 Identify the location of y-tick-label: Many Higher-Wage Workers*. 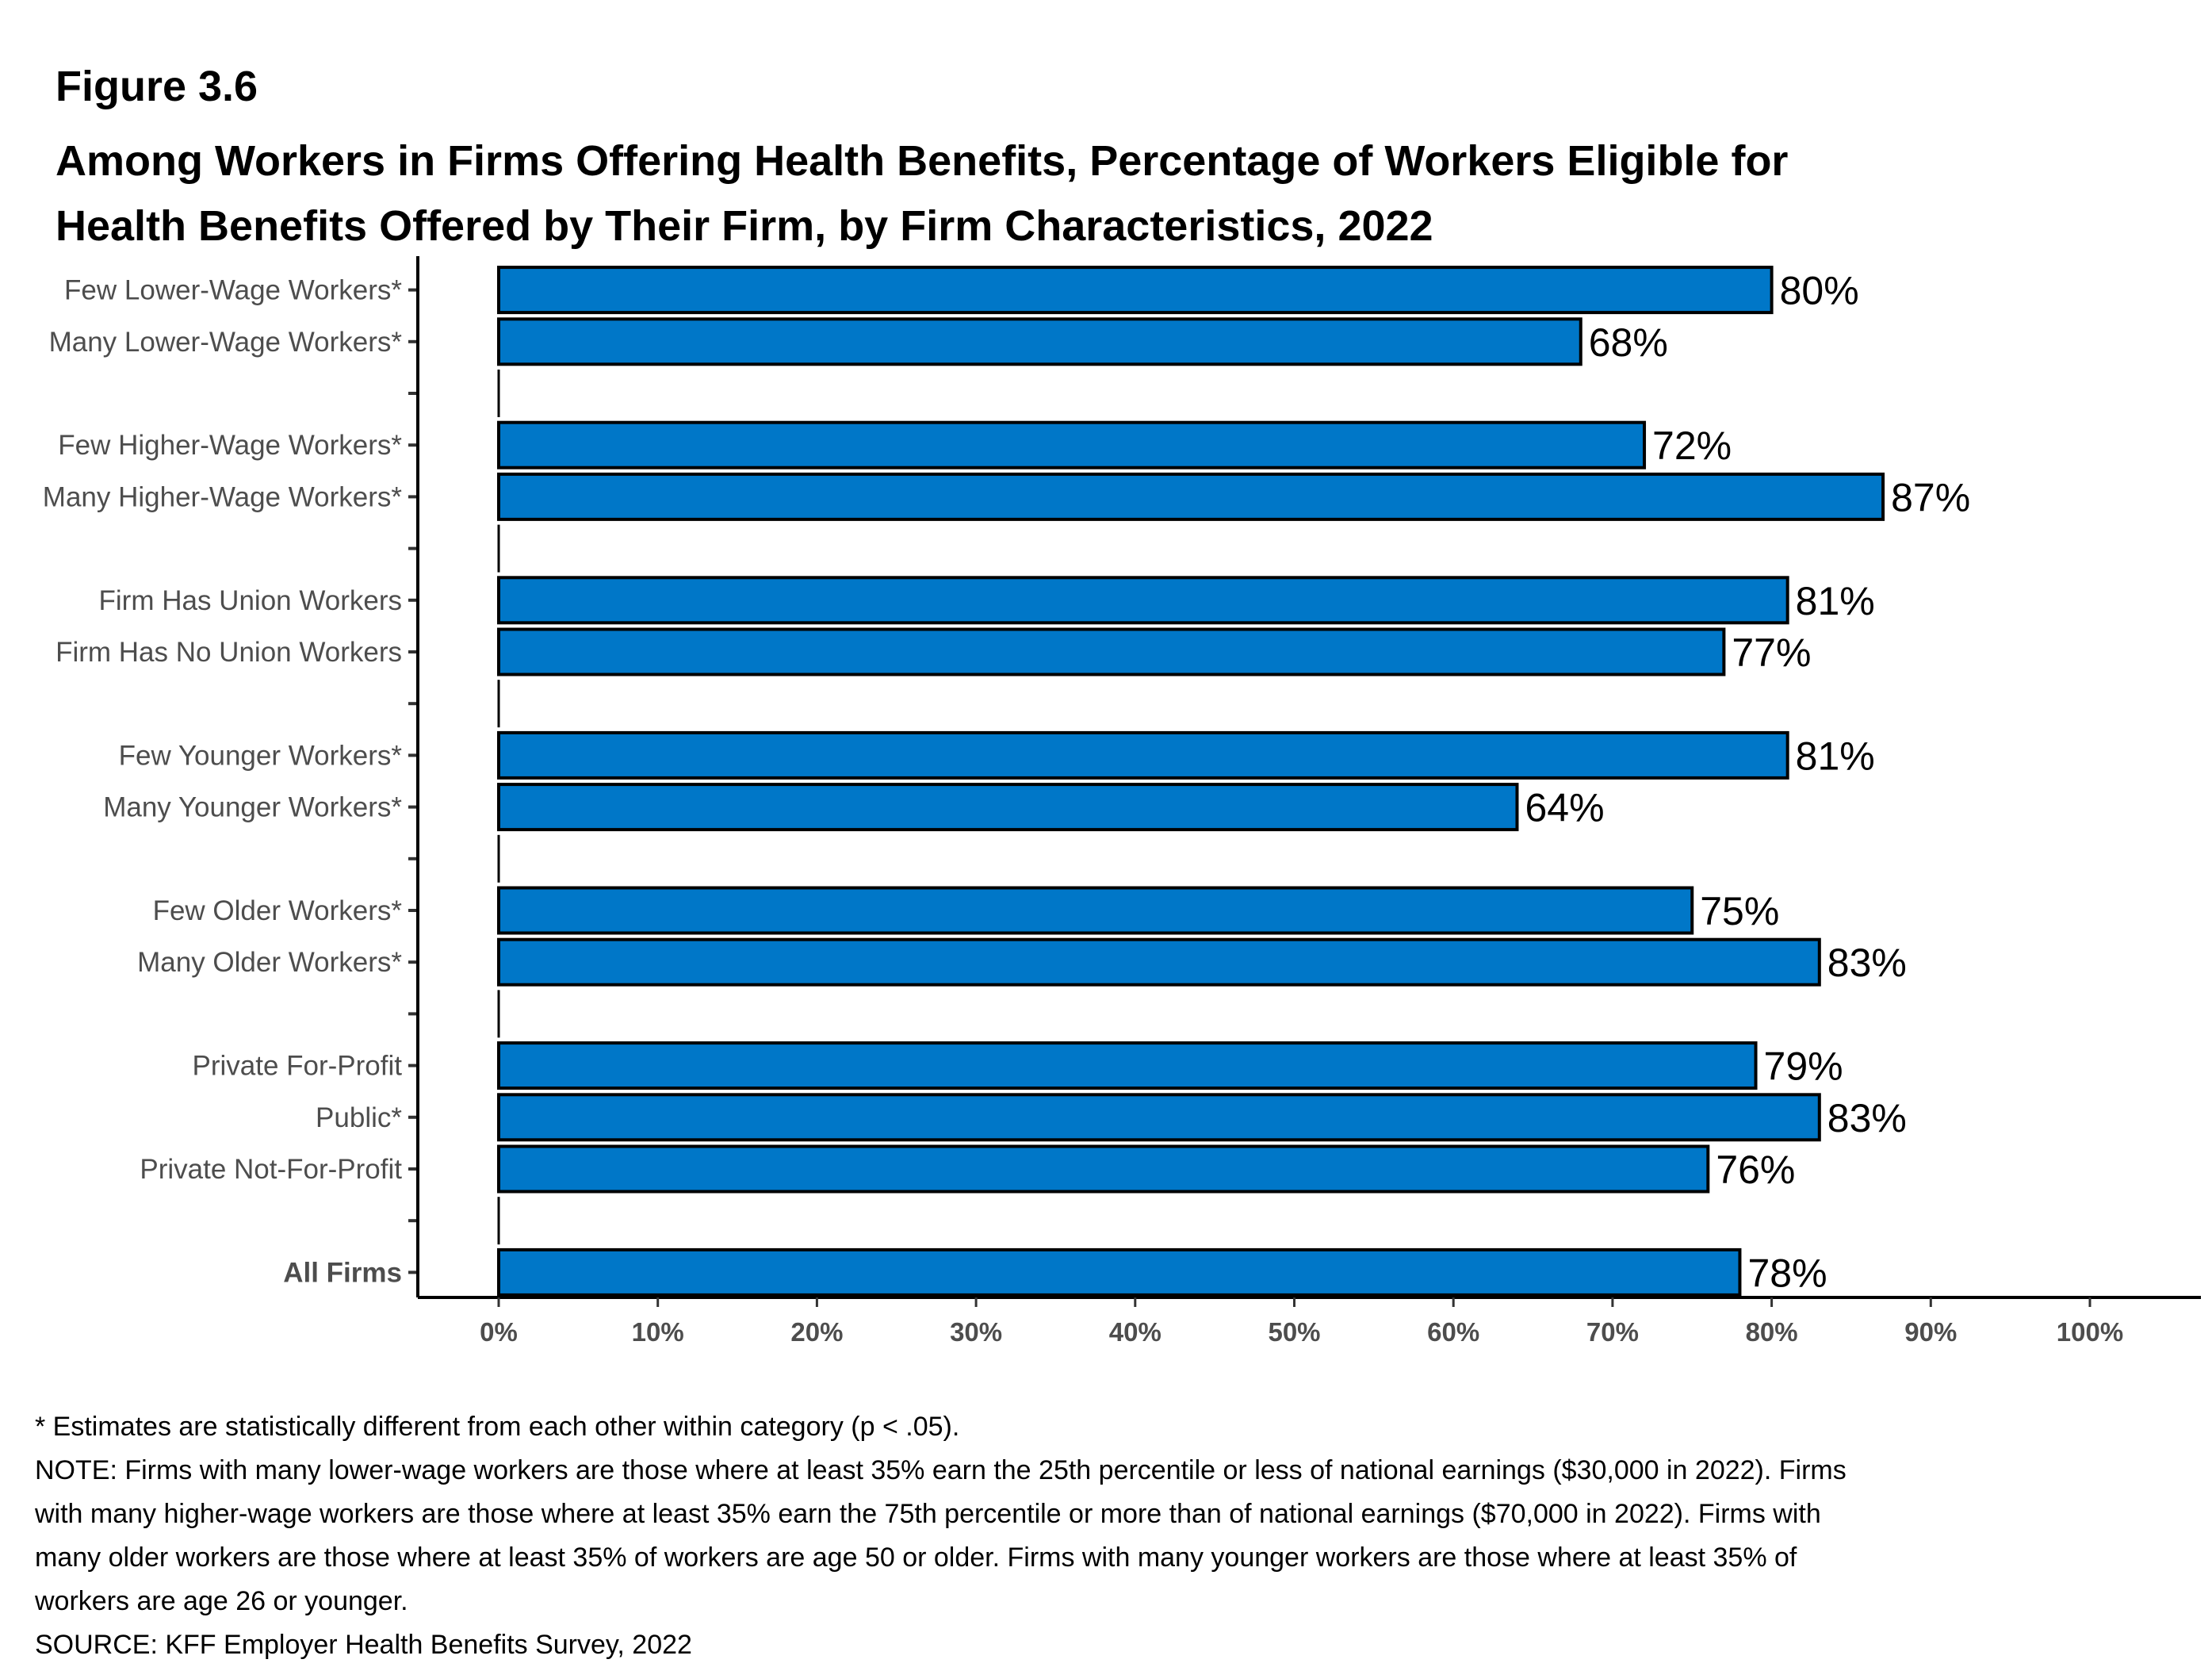
(223, 496).